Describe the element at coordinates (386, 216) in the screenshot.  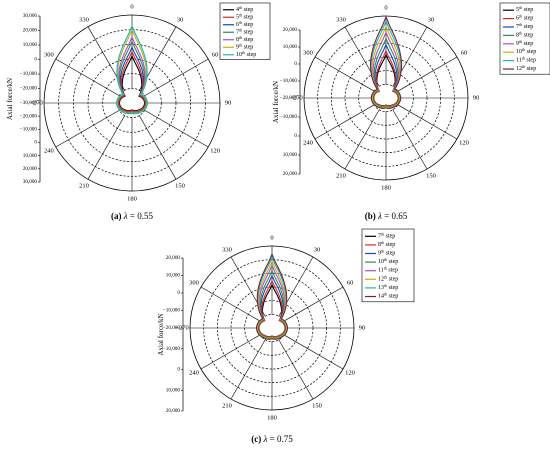
I see `panel-caption: (b) λ = 0.65` at that location.